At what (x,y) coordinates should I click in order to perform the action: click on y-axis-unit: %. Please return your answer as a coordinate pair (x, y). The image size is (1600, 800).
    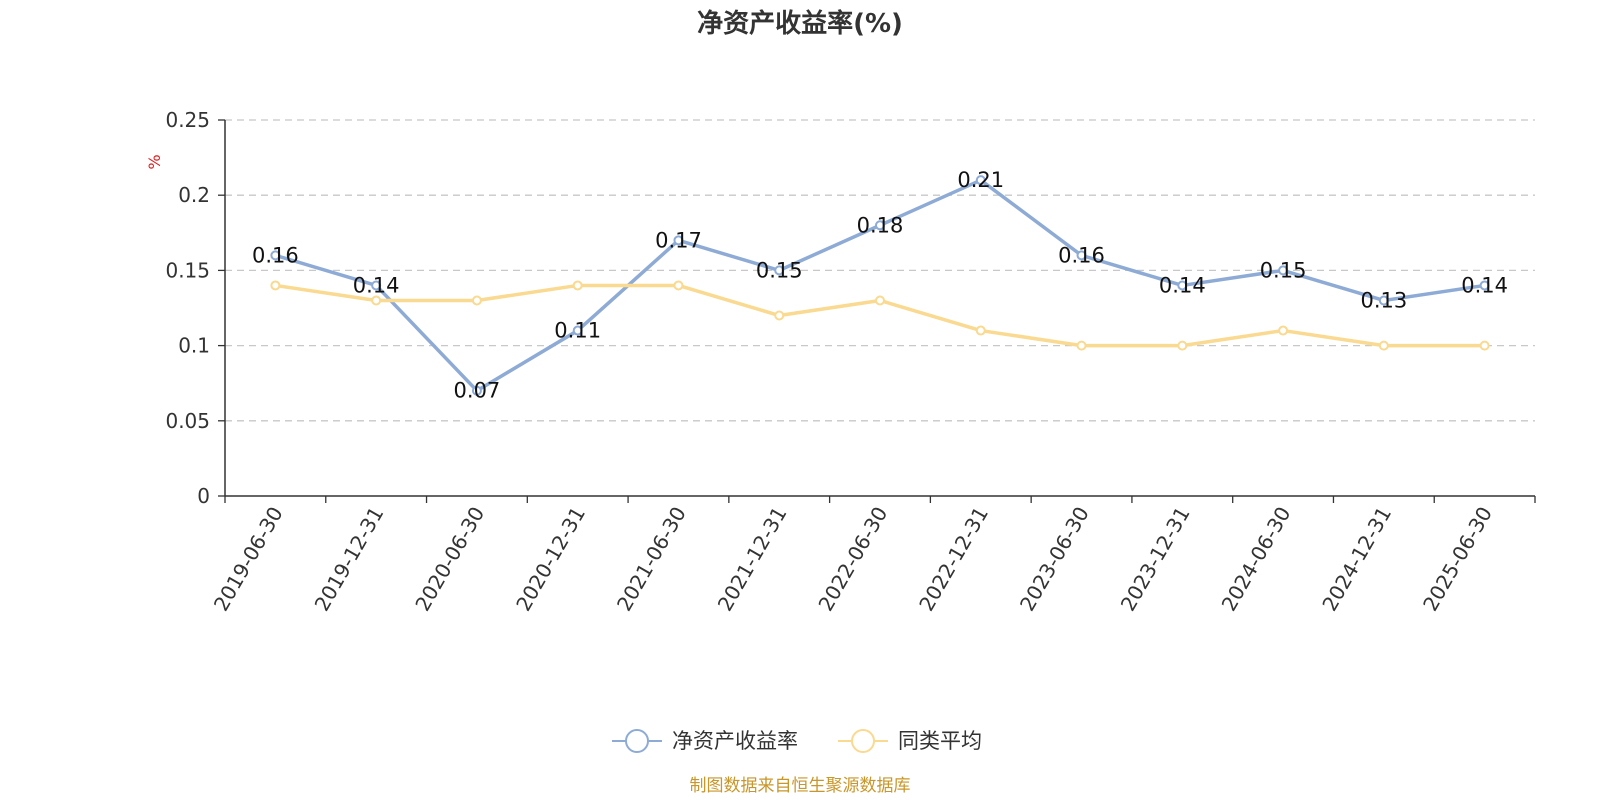
    Looking at the image, I should click on (154, 161).